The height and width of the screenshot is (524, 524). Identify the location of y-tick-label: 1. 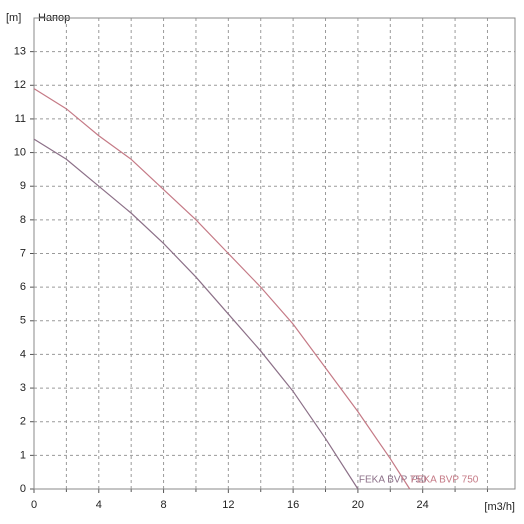
(23, 455).